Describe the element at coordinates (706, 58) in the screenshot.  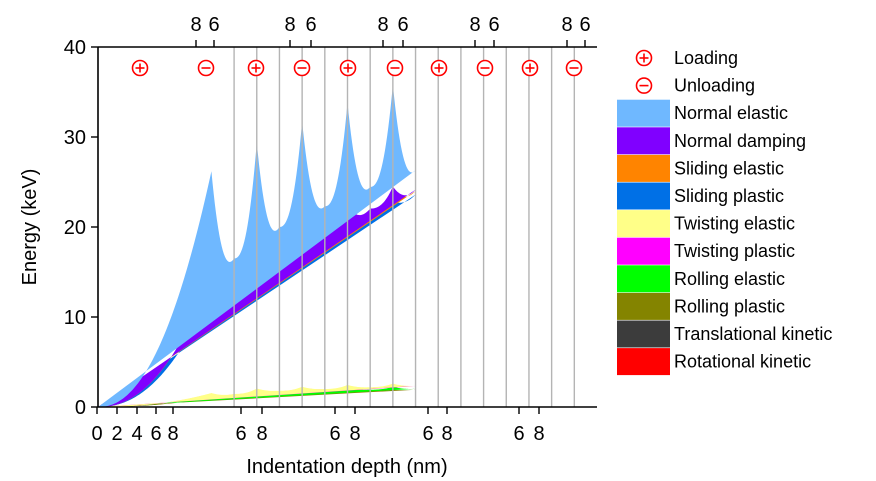
I see `legend-label: Loading` at that location.